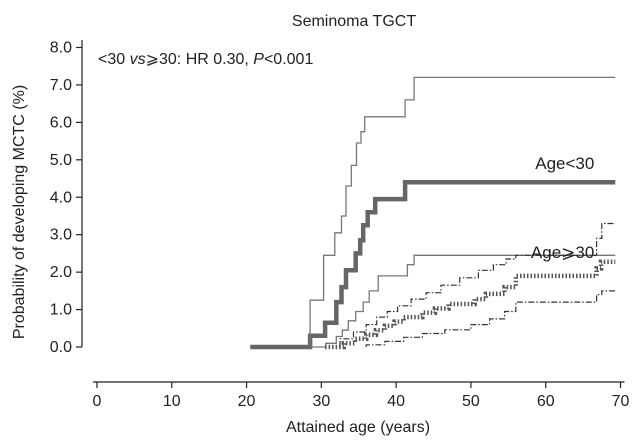 The image size is (636, 440). I want to click on x-tick-label: 30, so click(321, 401).